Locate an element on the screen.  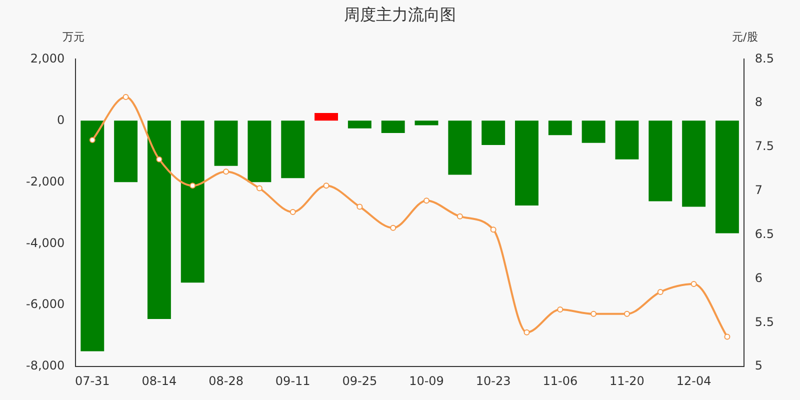
y2-tick-label: 6 is located at coordinates (758, 277).